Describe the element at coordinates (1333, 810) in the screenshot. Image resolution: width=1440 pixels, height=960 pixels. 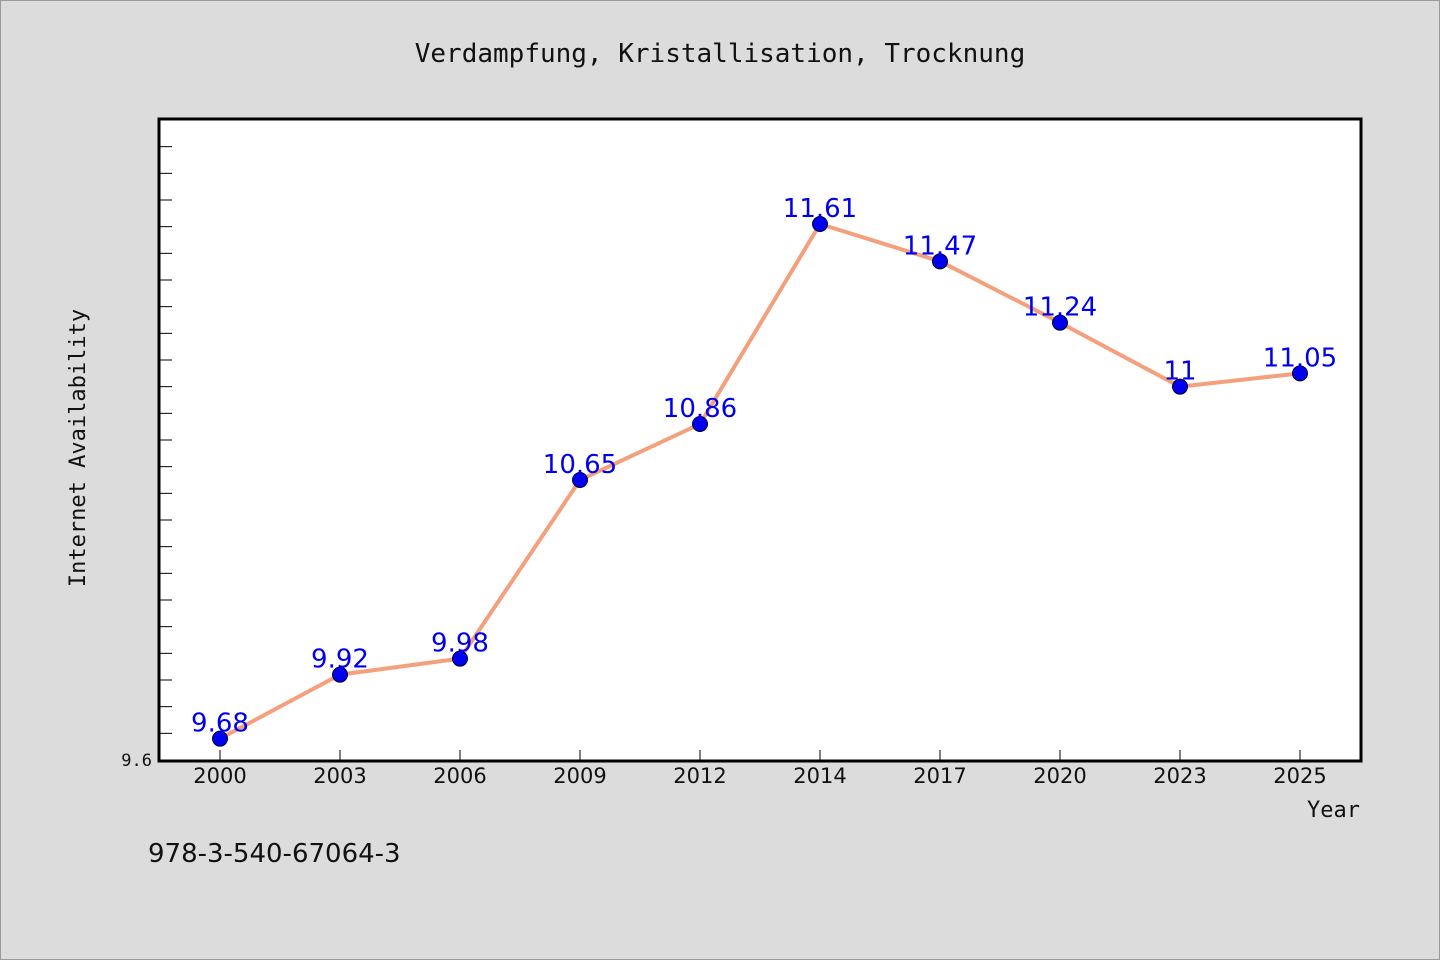
I see `x-axis-label: Year` at that location.